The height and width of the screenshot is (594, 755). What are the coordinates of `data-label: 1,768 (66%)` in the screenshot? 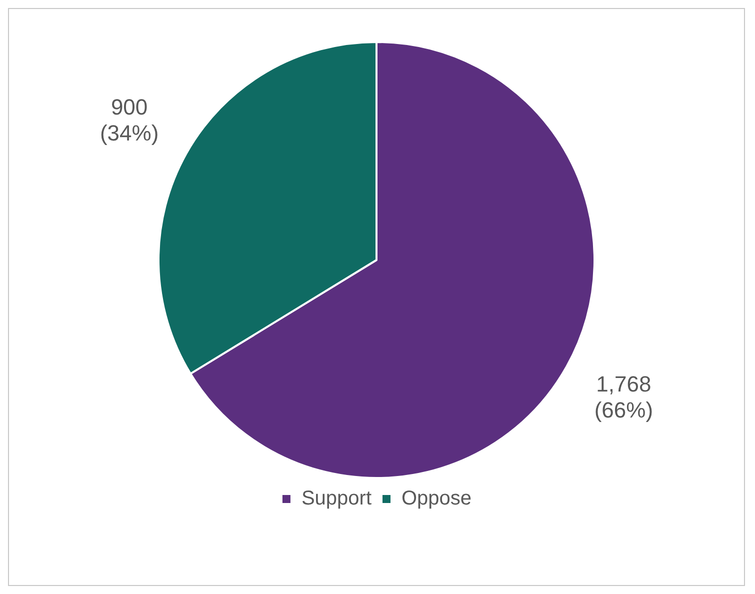 It's located at (624, 397).